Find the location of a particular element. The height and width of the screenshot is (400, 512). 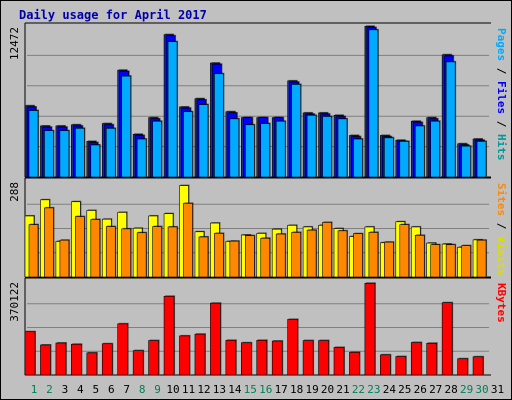

legend-label-kbytes: KBytes is located at coordinates (501, 303).